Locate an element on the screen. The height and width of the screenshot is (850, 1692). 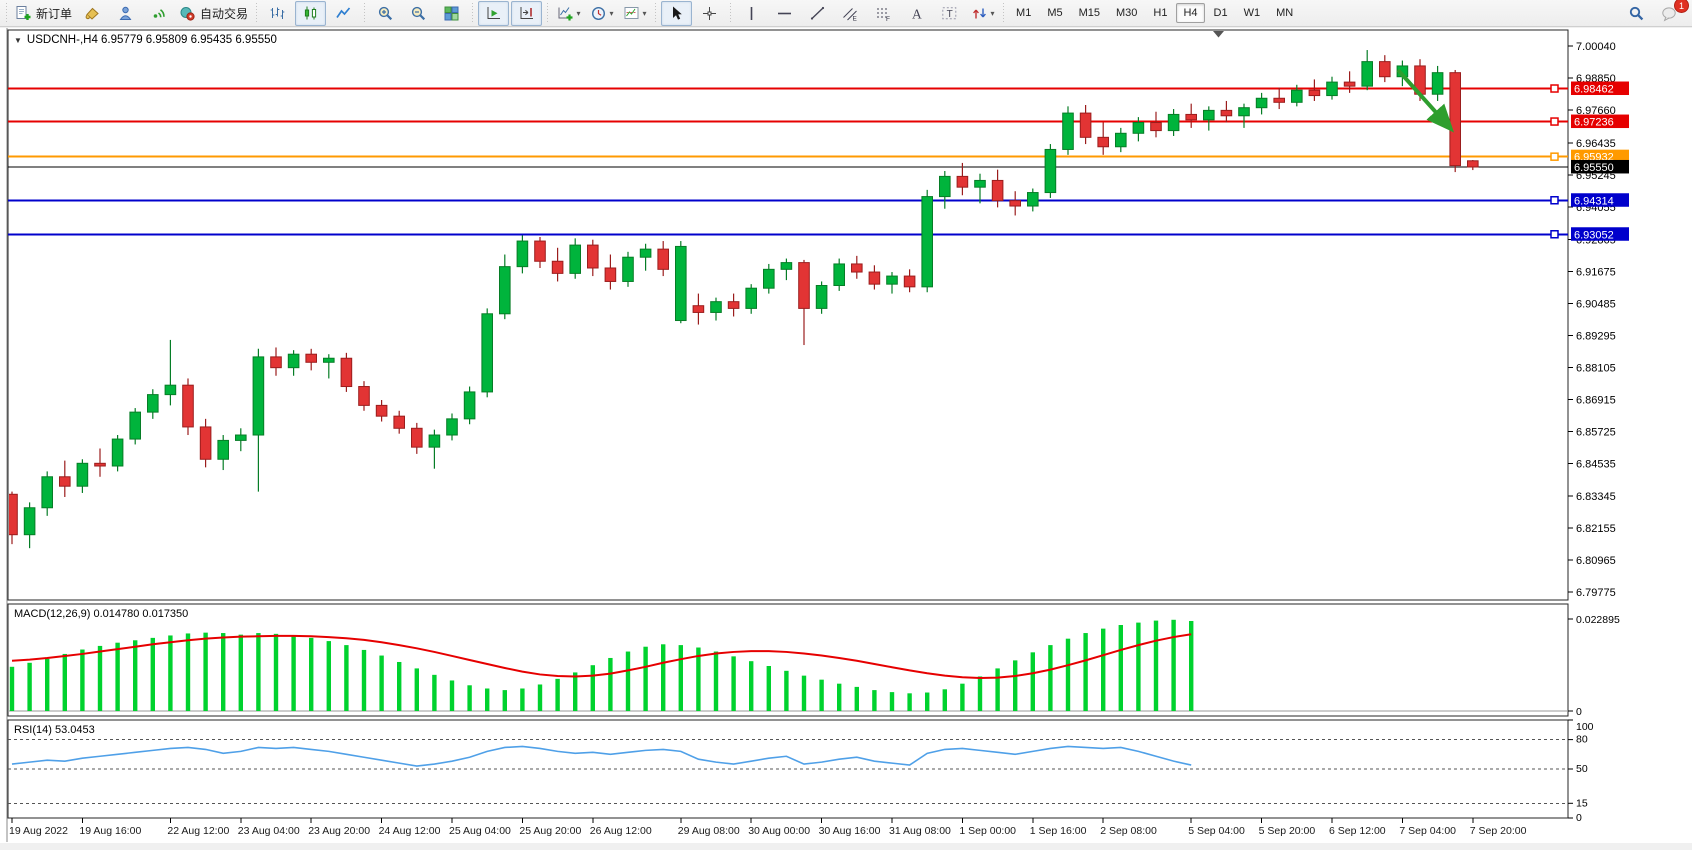
candlestick-chart-button is located at coordinates (311, 13).